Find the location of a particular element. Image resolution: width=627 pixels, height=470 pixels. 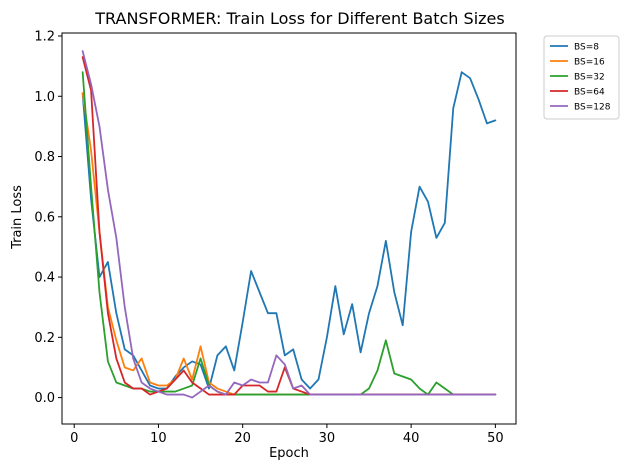

x-tick-label: 30 is located at coordinates (327, 438).